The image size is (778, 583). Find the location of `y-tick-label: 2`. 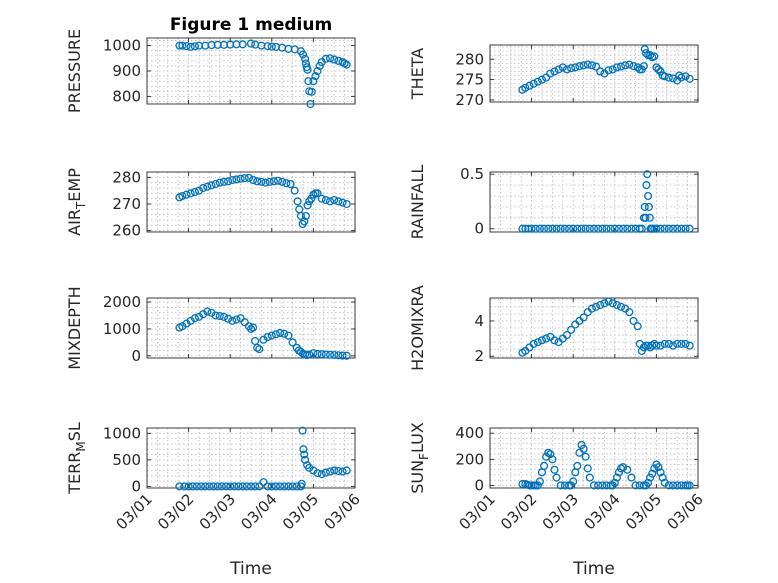

y-tick-label: 2 is located at coordinates (479, 356).